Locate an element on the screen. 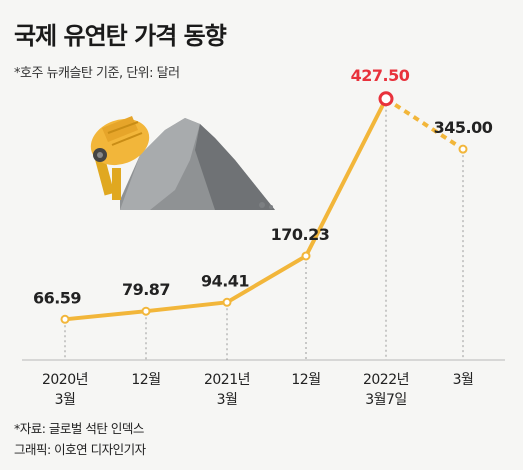  value-label: 66.59 is located at coordinates (57, 297).